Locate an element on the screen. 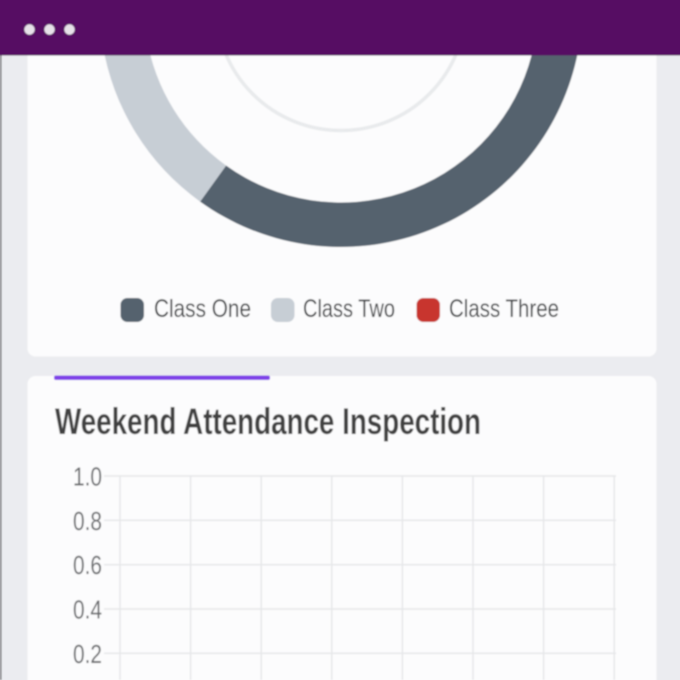  svg-text: 0.4 is located at coordinates (87, 610).